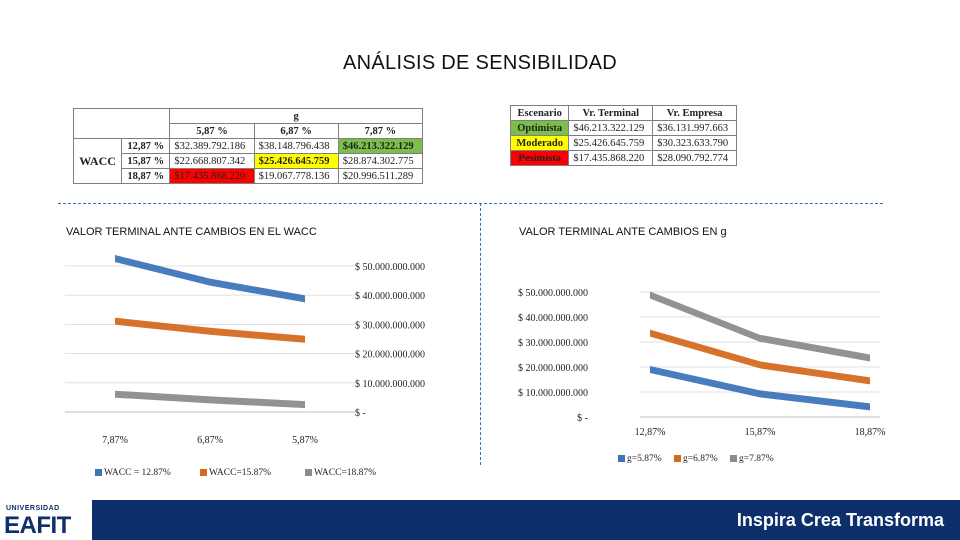  Describe the element at coordinates (380, 131) in the screenshot. I see `g-value: 7,87 %` at that location.